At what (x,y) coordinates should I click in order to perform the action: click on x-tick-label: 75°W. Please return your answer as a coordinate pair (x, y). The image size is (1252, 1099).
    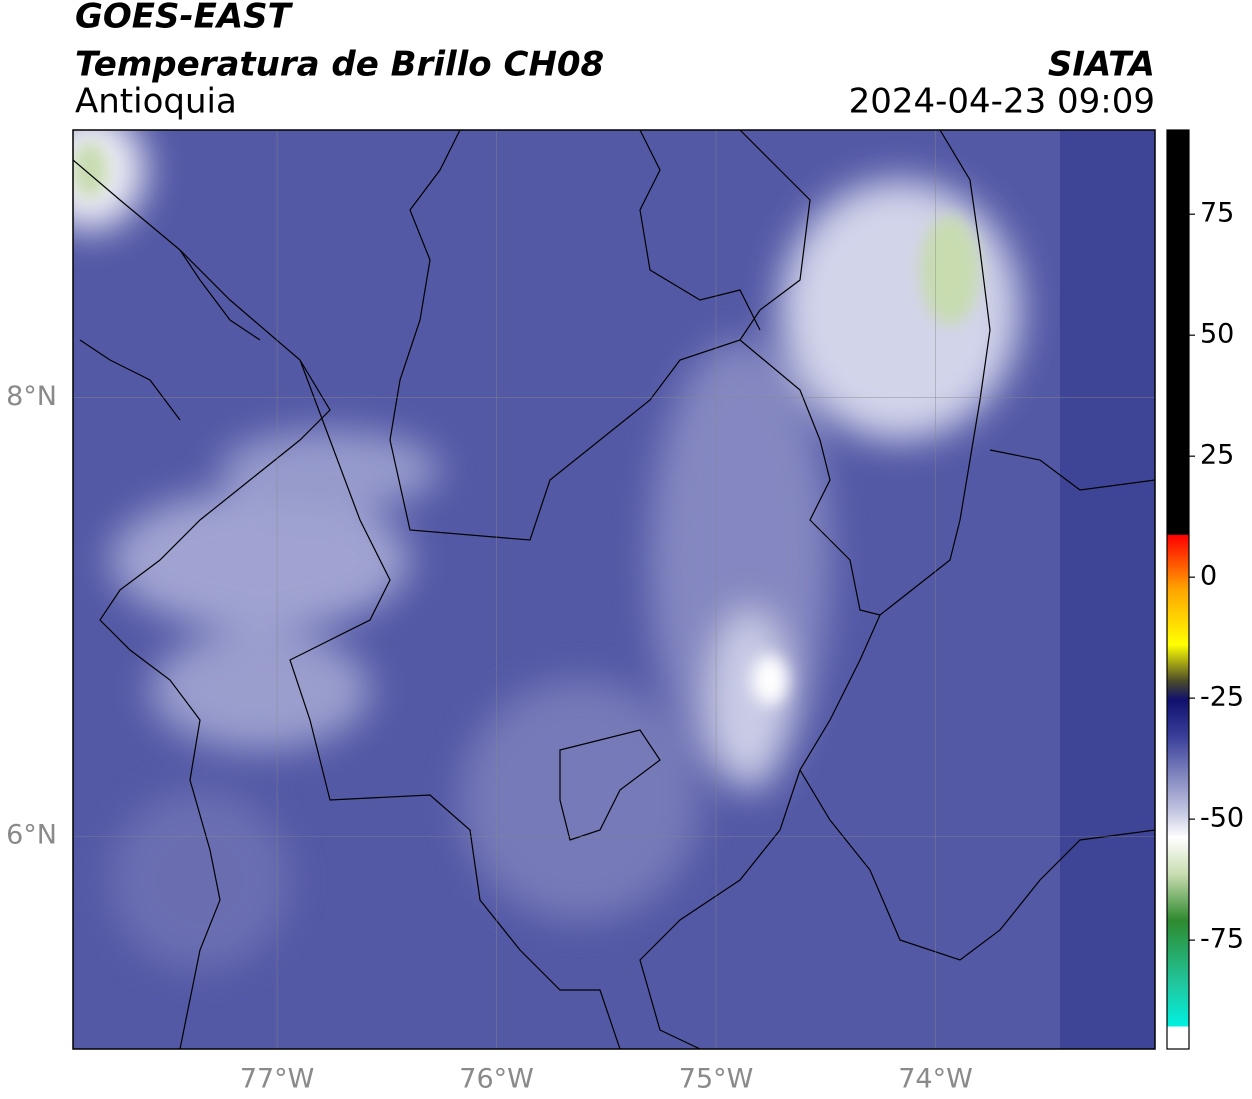
    Looking at the image, I should click on (716, 1079).